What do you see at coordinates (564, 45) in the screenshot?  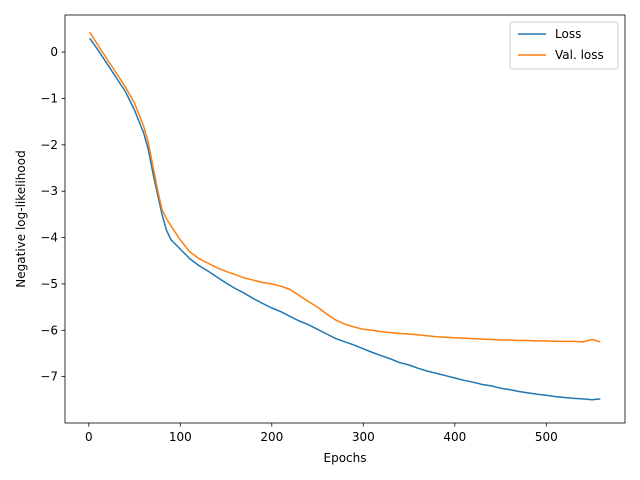 I see `legend: Loss Val. loss` at bounding box center [564, 45].